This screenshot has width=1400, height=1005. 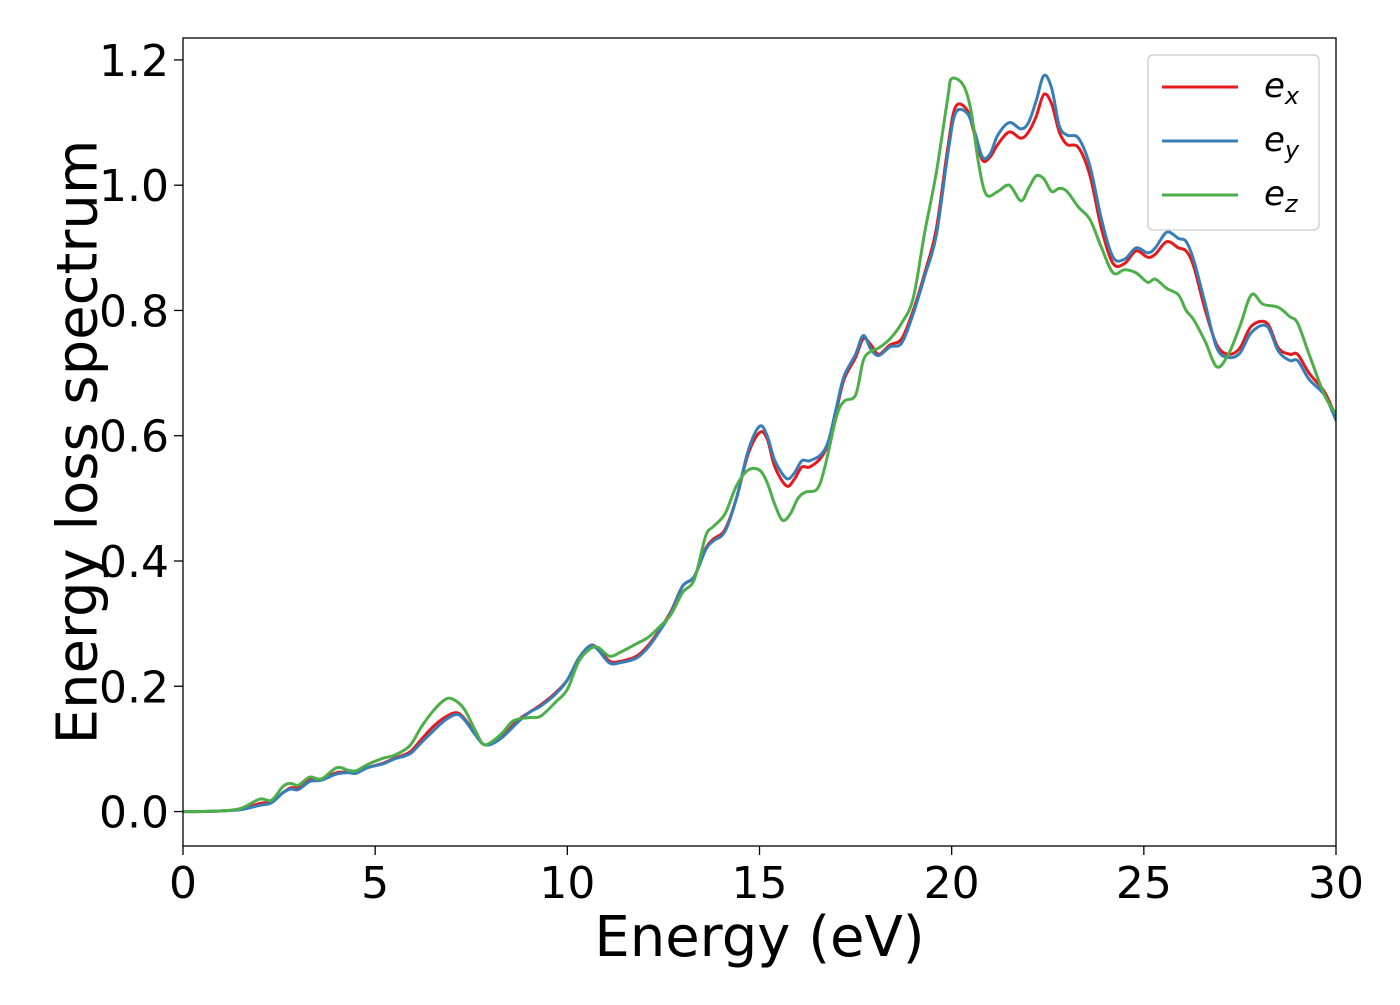 What do you see at coordinates (134, 437) in the screenshot?
I see `y-tick-label: 0.6` at bounding box center [134, 437].